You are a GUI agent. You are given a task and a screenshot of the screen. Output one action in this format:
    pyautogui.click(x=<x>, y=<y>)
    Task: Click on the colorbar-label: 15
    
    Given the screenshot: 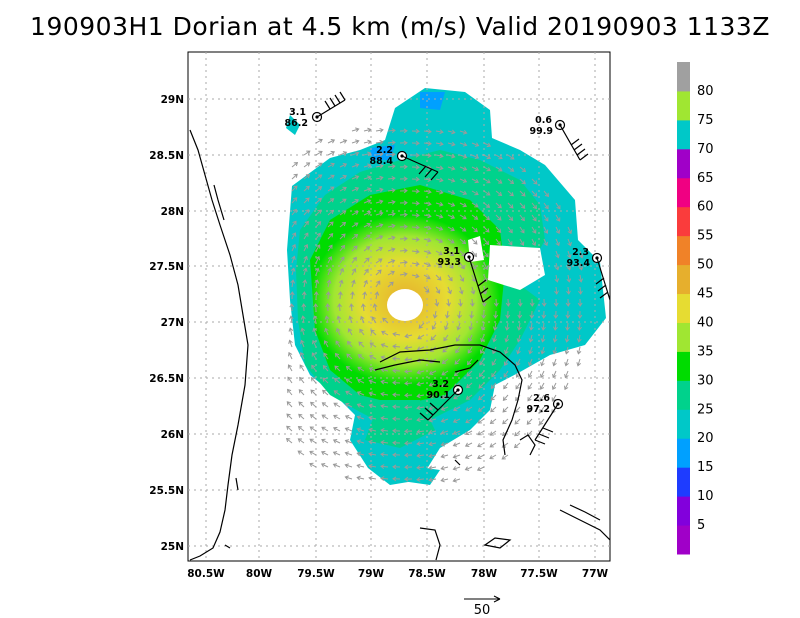 What is the action you would take?
    pyautogui.click(x=705, y=467)
    